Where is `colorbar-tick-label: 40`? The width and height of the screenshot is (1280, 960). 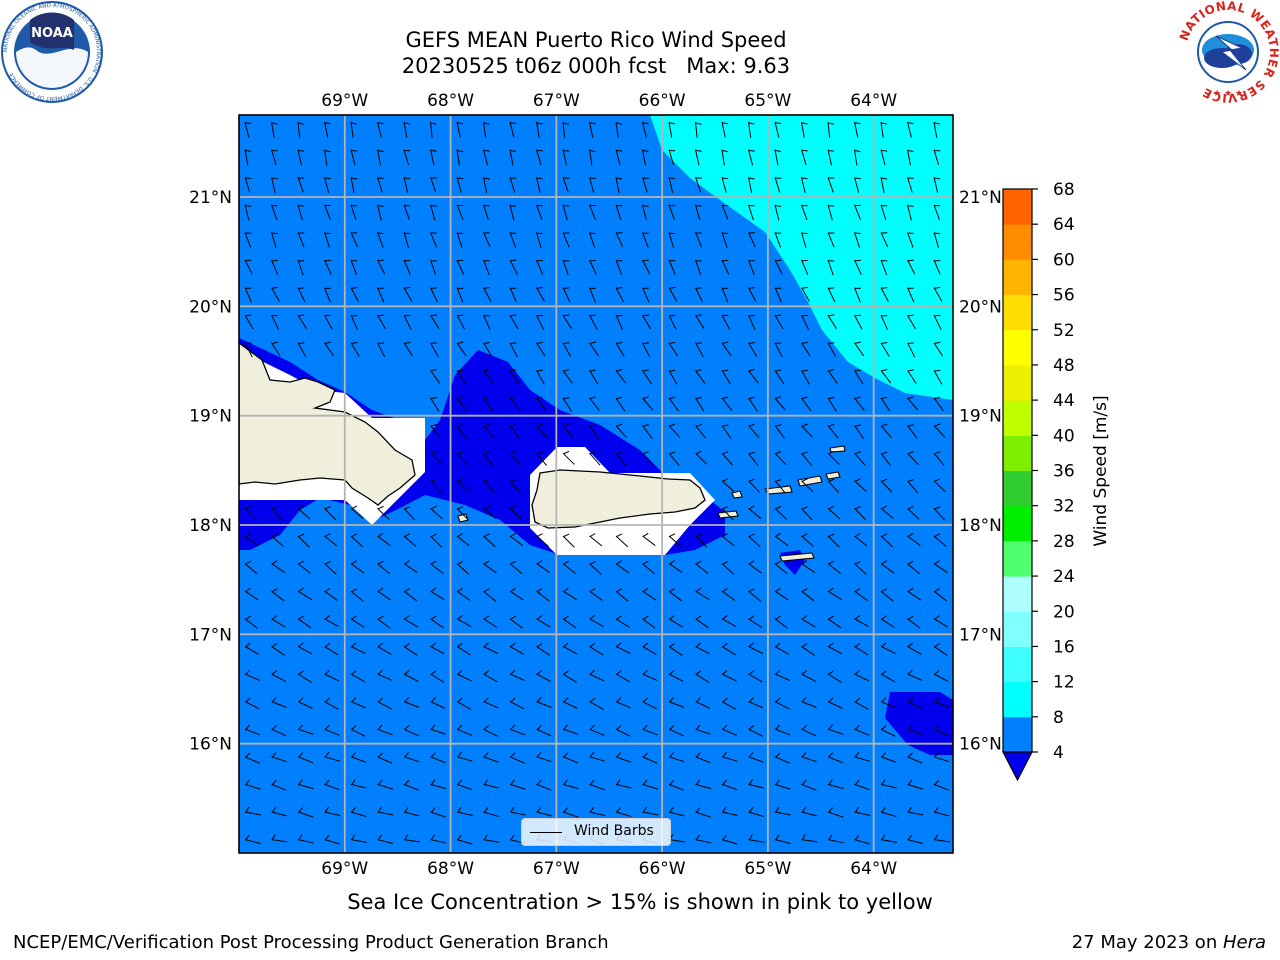 colorbar-tick-label: 40 is located at coordinates (1064, 436).